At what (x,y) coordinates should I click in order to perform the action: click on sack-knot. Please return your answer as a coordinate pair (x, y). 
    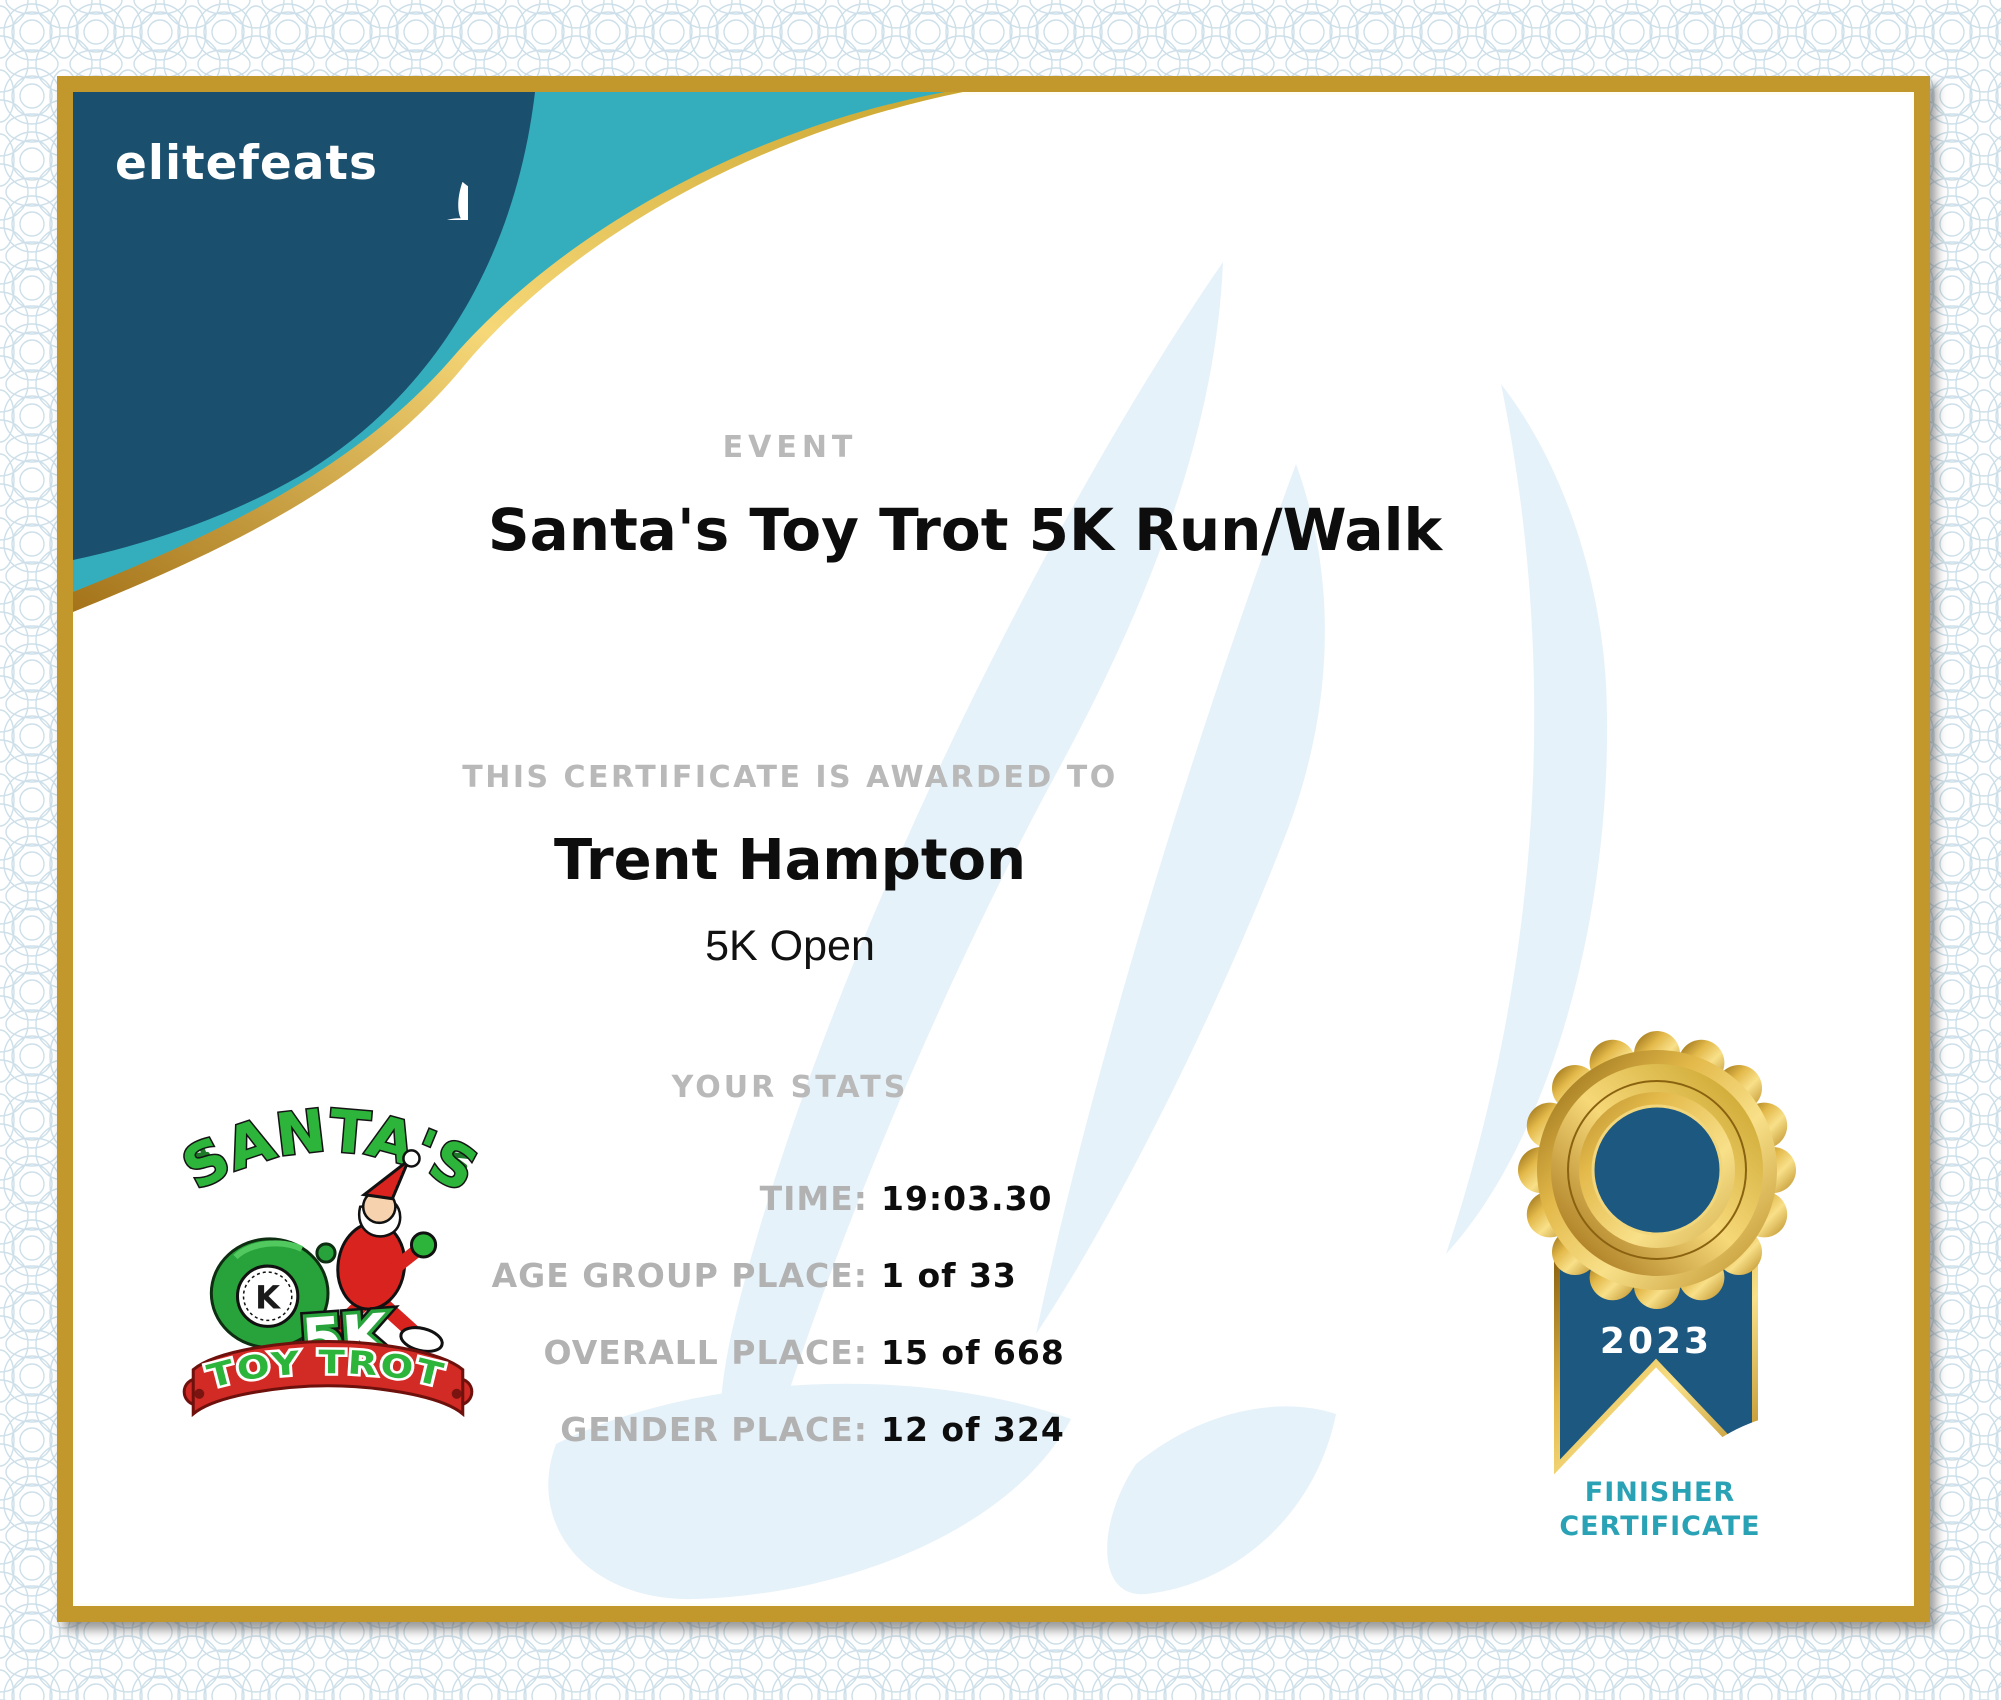
    Looking at the image, I should click on (326, 1253).